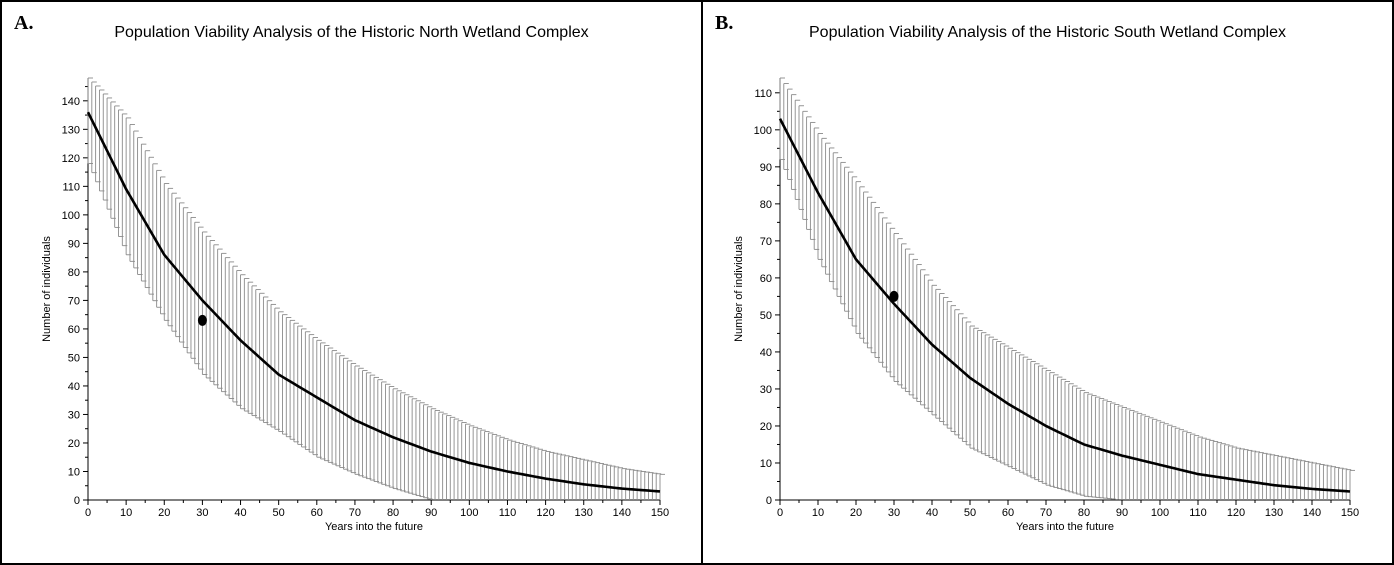  What do you see at coordinates (24, 23) in the screenshot?
I see `panel-letter: A.` at bounding box center [24, 23].